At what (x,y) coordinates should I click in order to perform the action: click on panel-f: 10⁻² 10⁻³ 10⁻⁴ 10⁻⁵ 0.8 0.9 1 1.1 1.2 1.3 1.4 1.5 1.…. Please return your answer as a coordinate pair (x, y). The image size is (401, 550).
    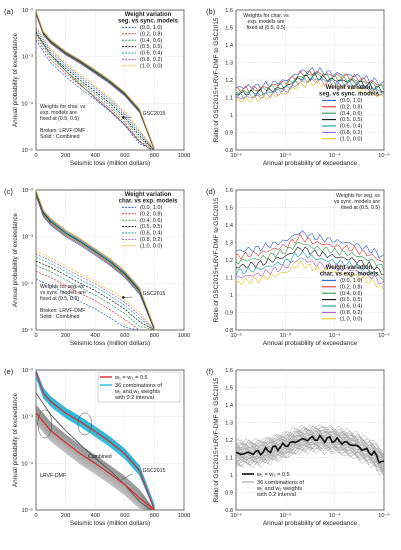
    Looking at the image, I should click on (298, 447).